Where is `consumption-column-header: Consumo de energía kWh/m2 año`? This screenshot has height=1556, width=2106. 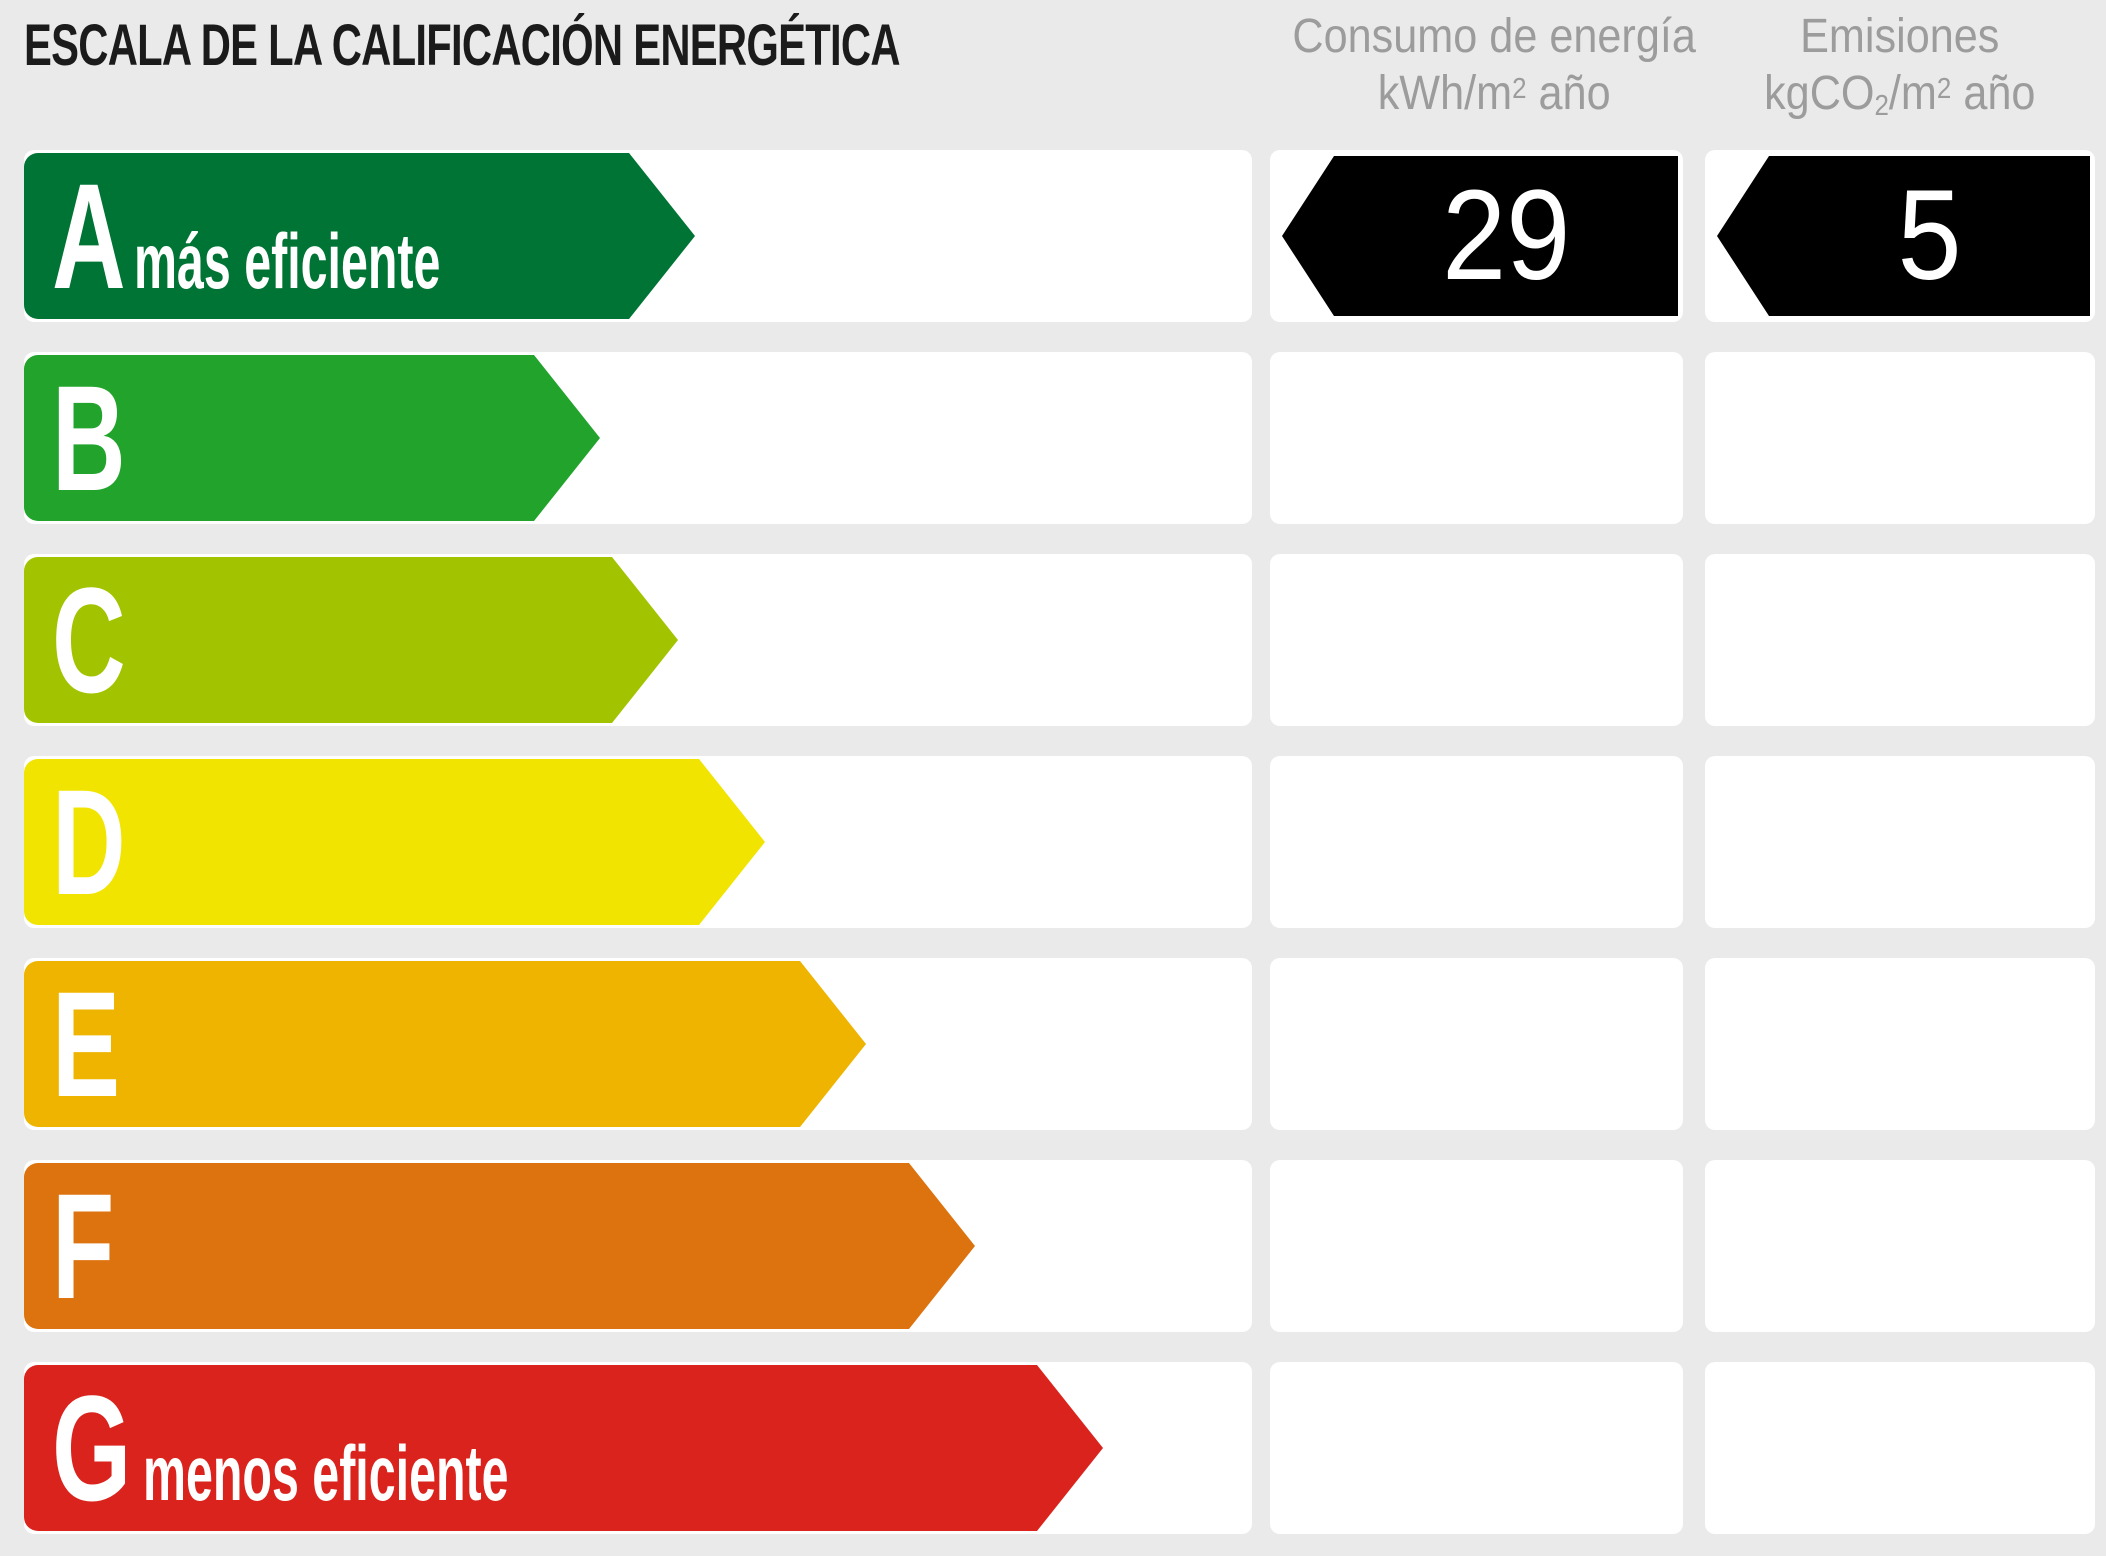
consumption-column-header: Consumo de energía kWh/m2 año is located at coordinates (1482, 64).